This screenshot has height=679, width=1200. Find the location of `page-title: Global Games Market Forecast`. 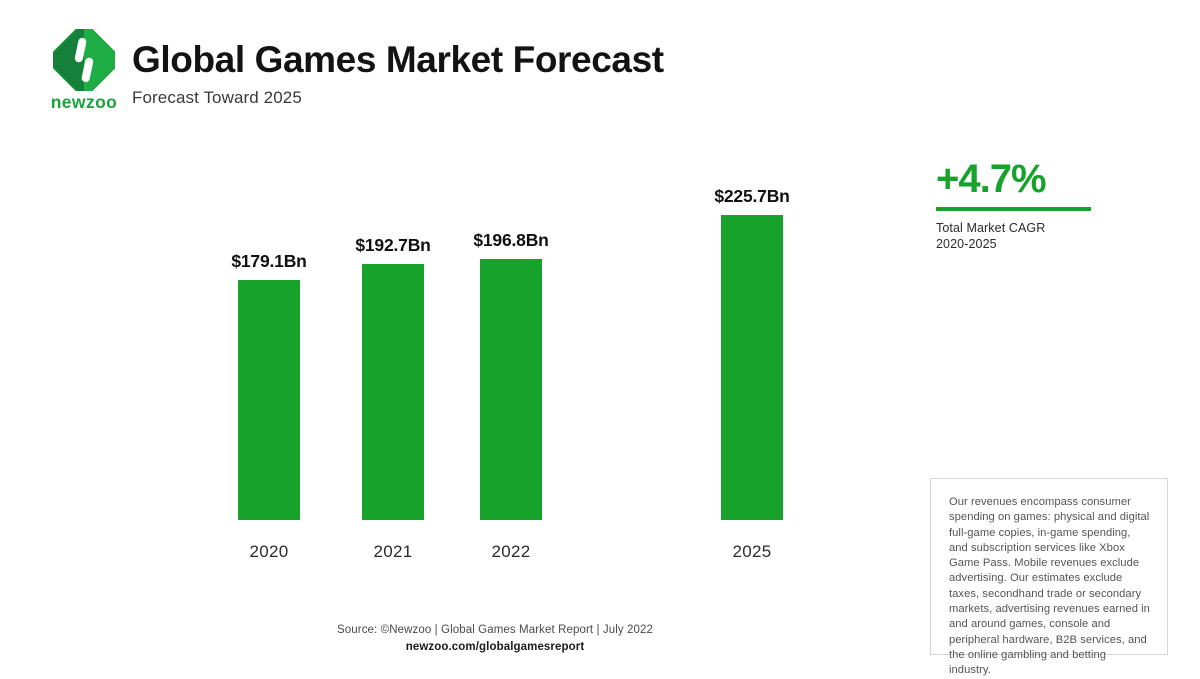

page-title: Global Games Market Forecast is located at coordinates (398, 59).